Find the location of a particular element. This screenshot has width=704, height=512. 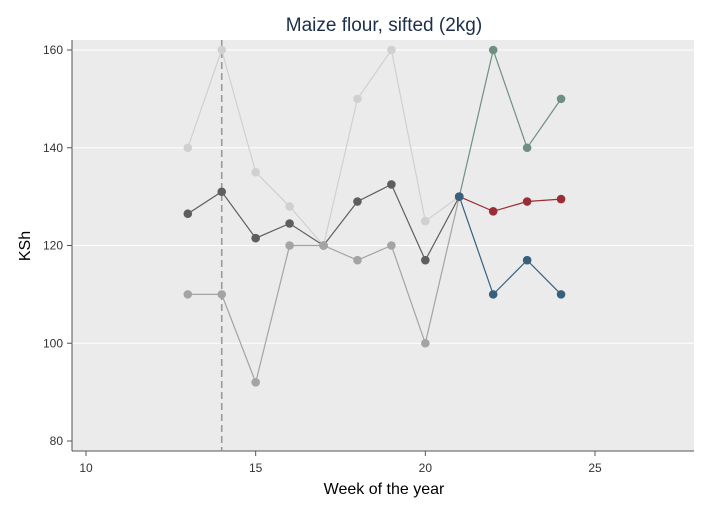

y-tick-label: 160 is located at coordinates (53, 50).